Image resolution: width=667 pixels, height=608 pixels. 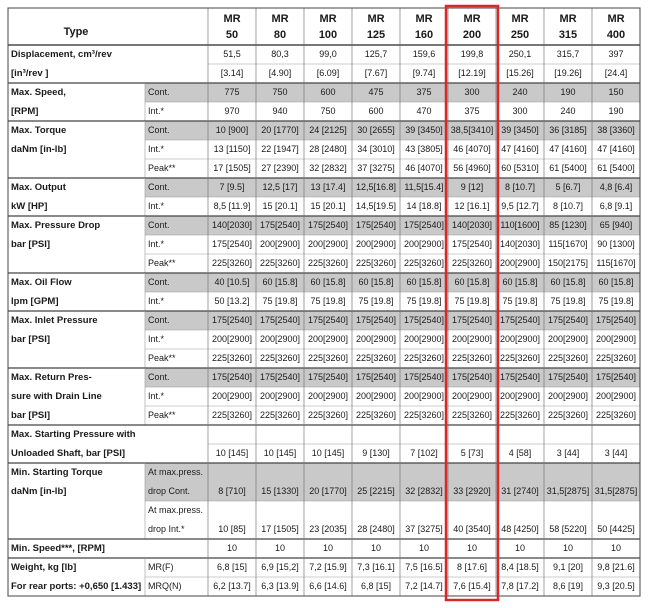 I want to click on cell-value: 20 [1770], so click(x=328, y=491).